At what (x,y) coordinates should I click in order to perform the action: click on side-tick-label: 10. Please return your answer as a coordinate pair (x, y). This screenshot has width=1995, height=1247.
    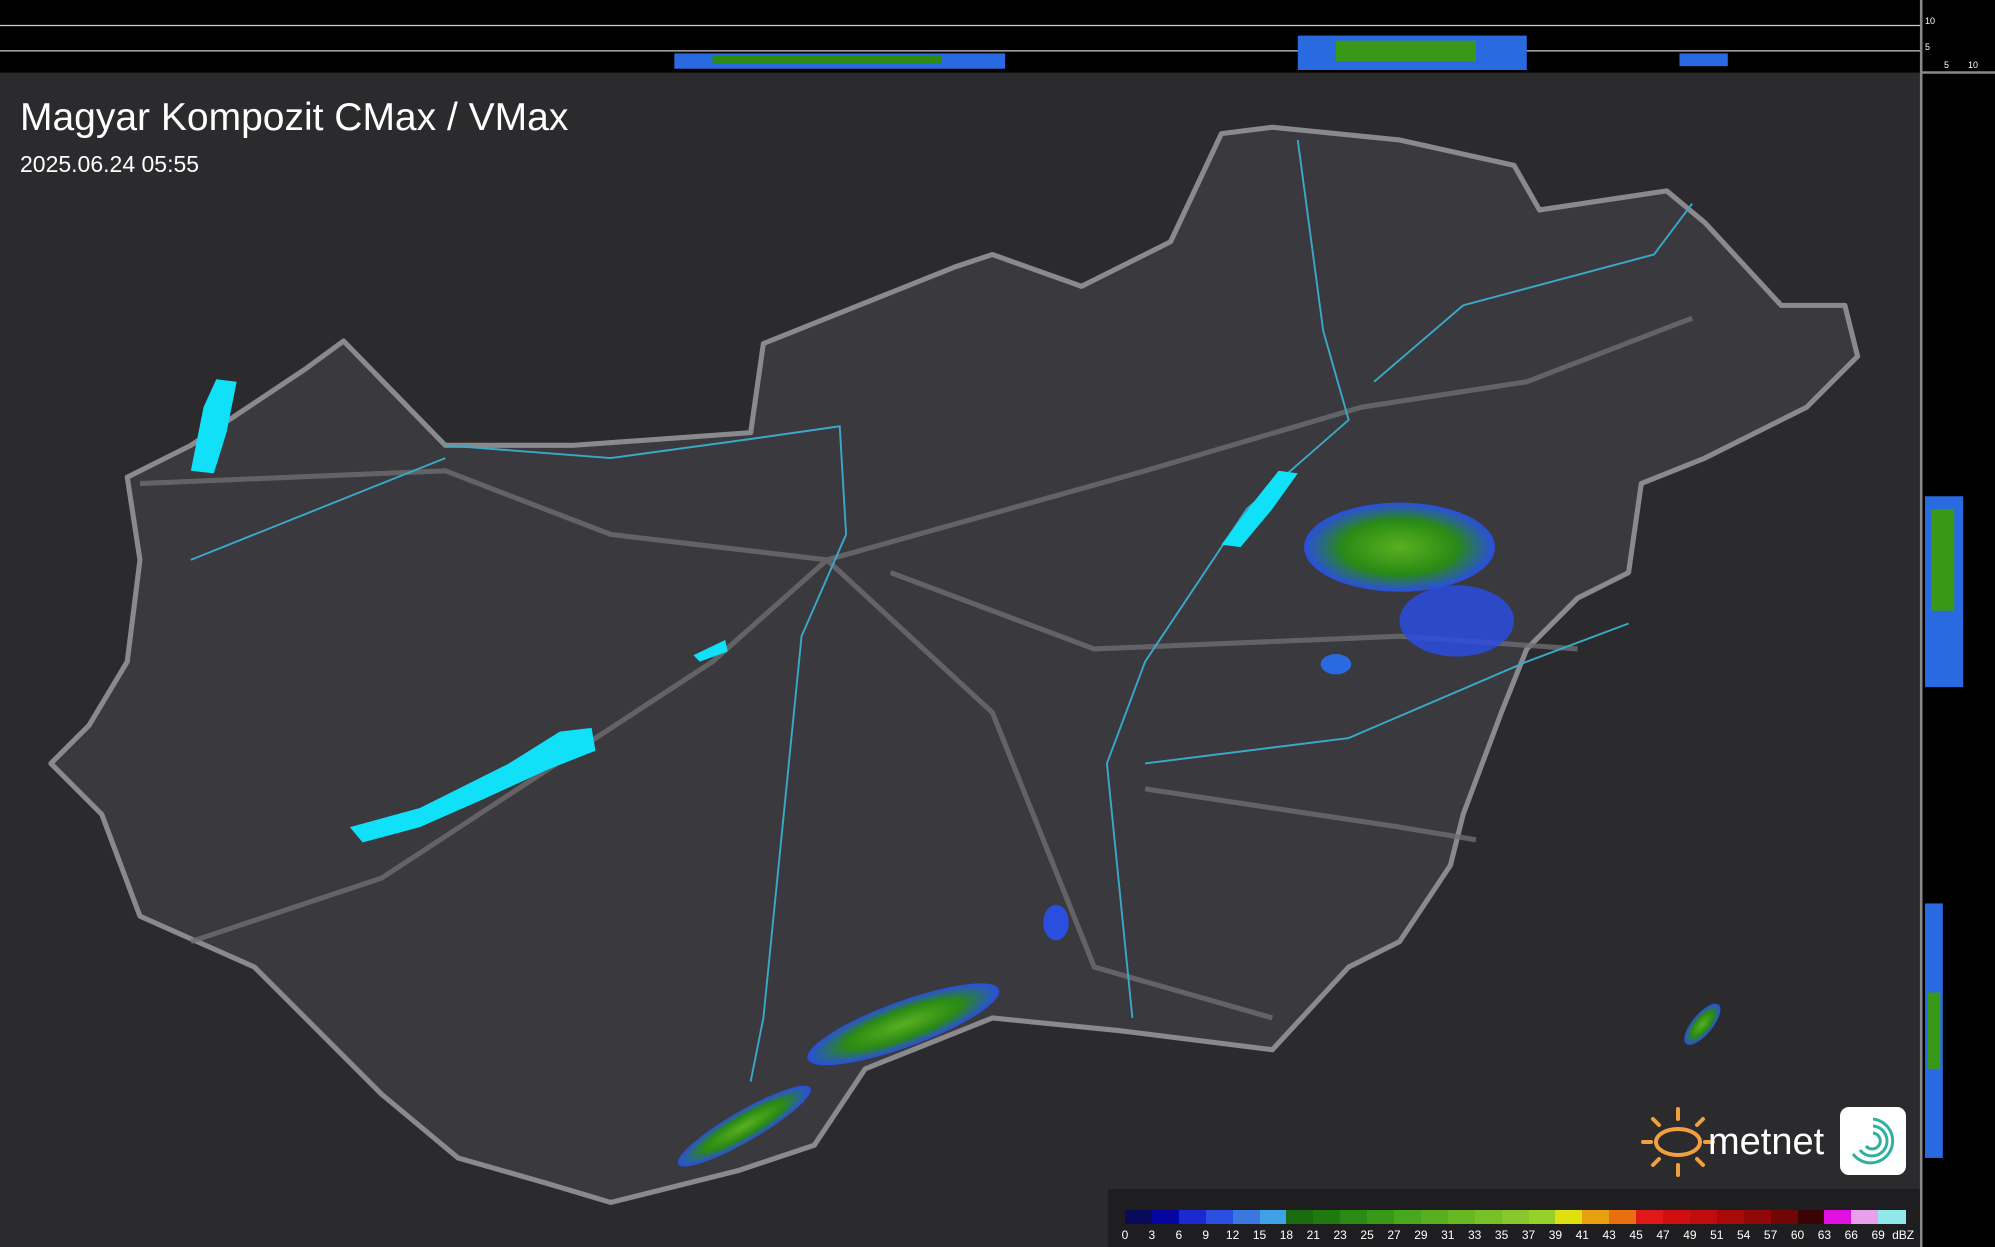
    Looking at the image, I should click on (1930, 21).